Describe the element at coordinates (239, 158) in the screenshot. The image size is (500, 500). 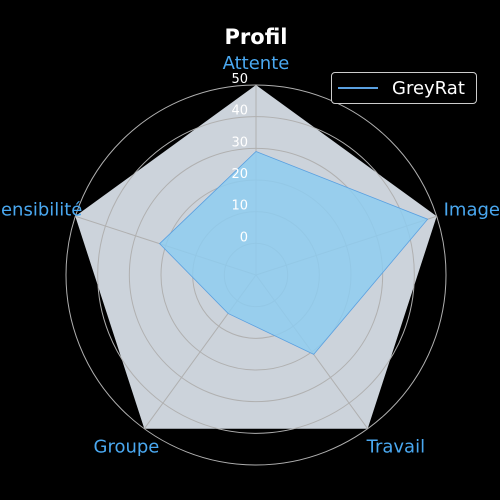
I see `radial-tick-labels: 0 10 20 30 40 50` at that location.